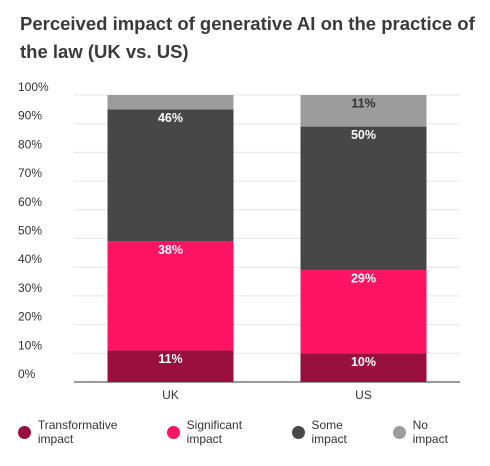 The width and height of the screenshot is (490, 466). Describe the element at coordinates (363, 279) in the screenshot. I see `data-label: 29%` at that location.